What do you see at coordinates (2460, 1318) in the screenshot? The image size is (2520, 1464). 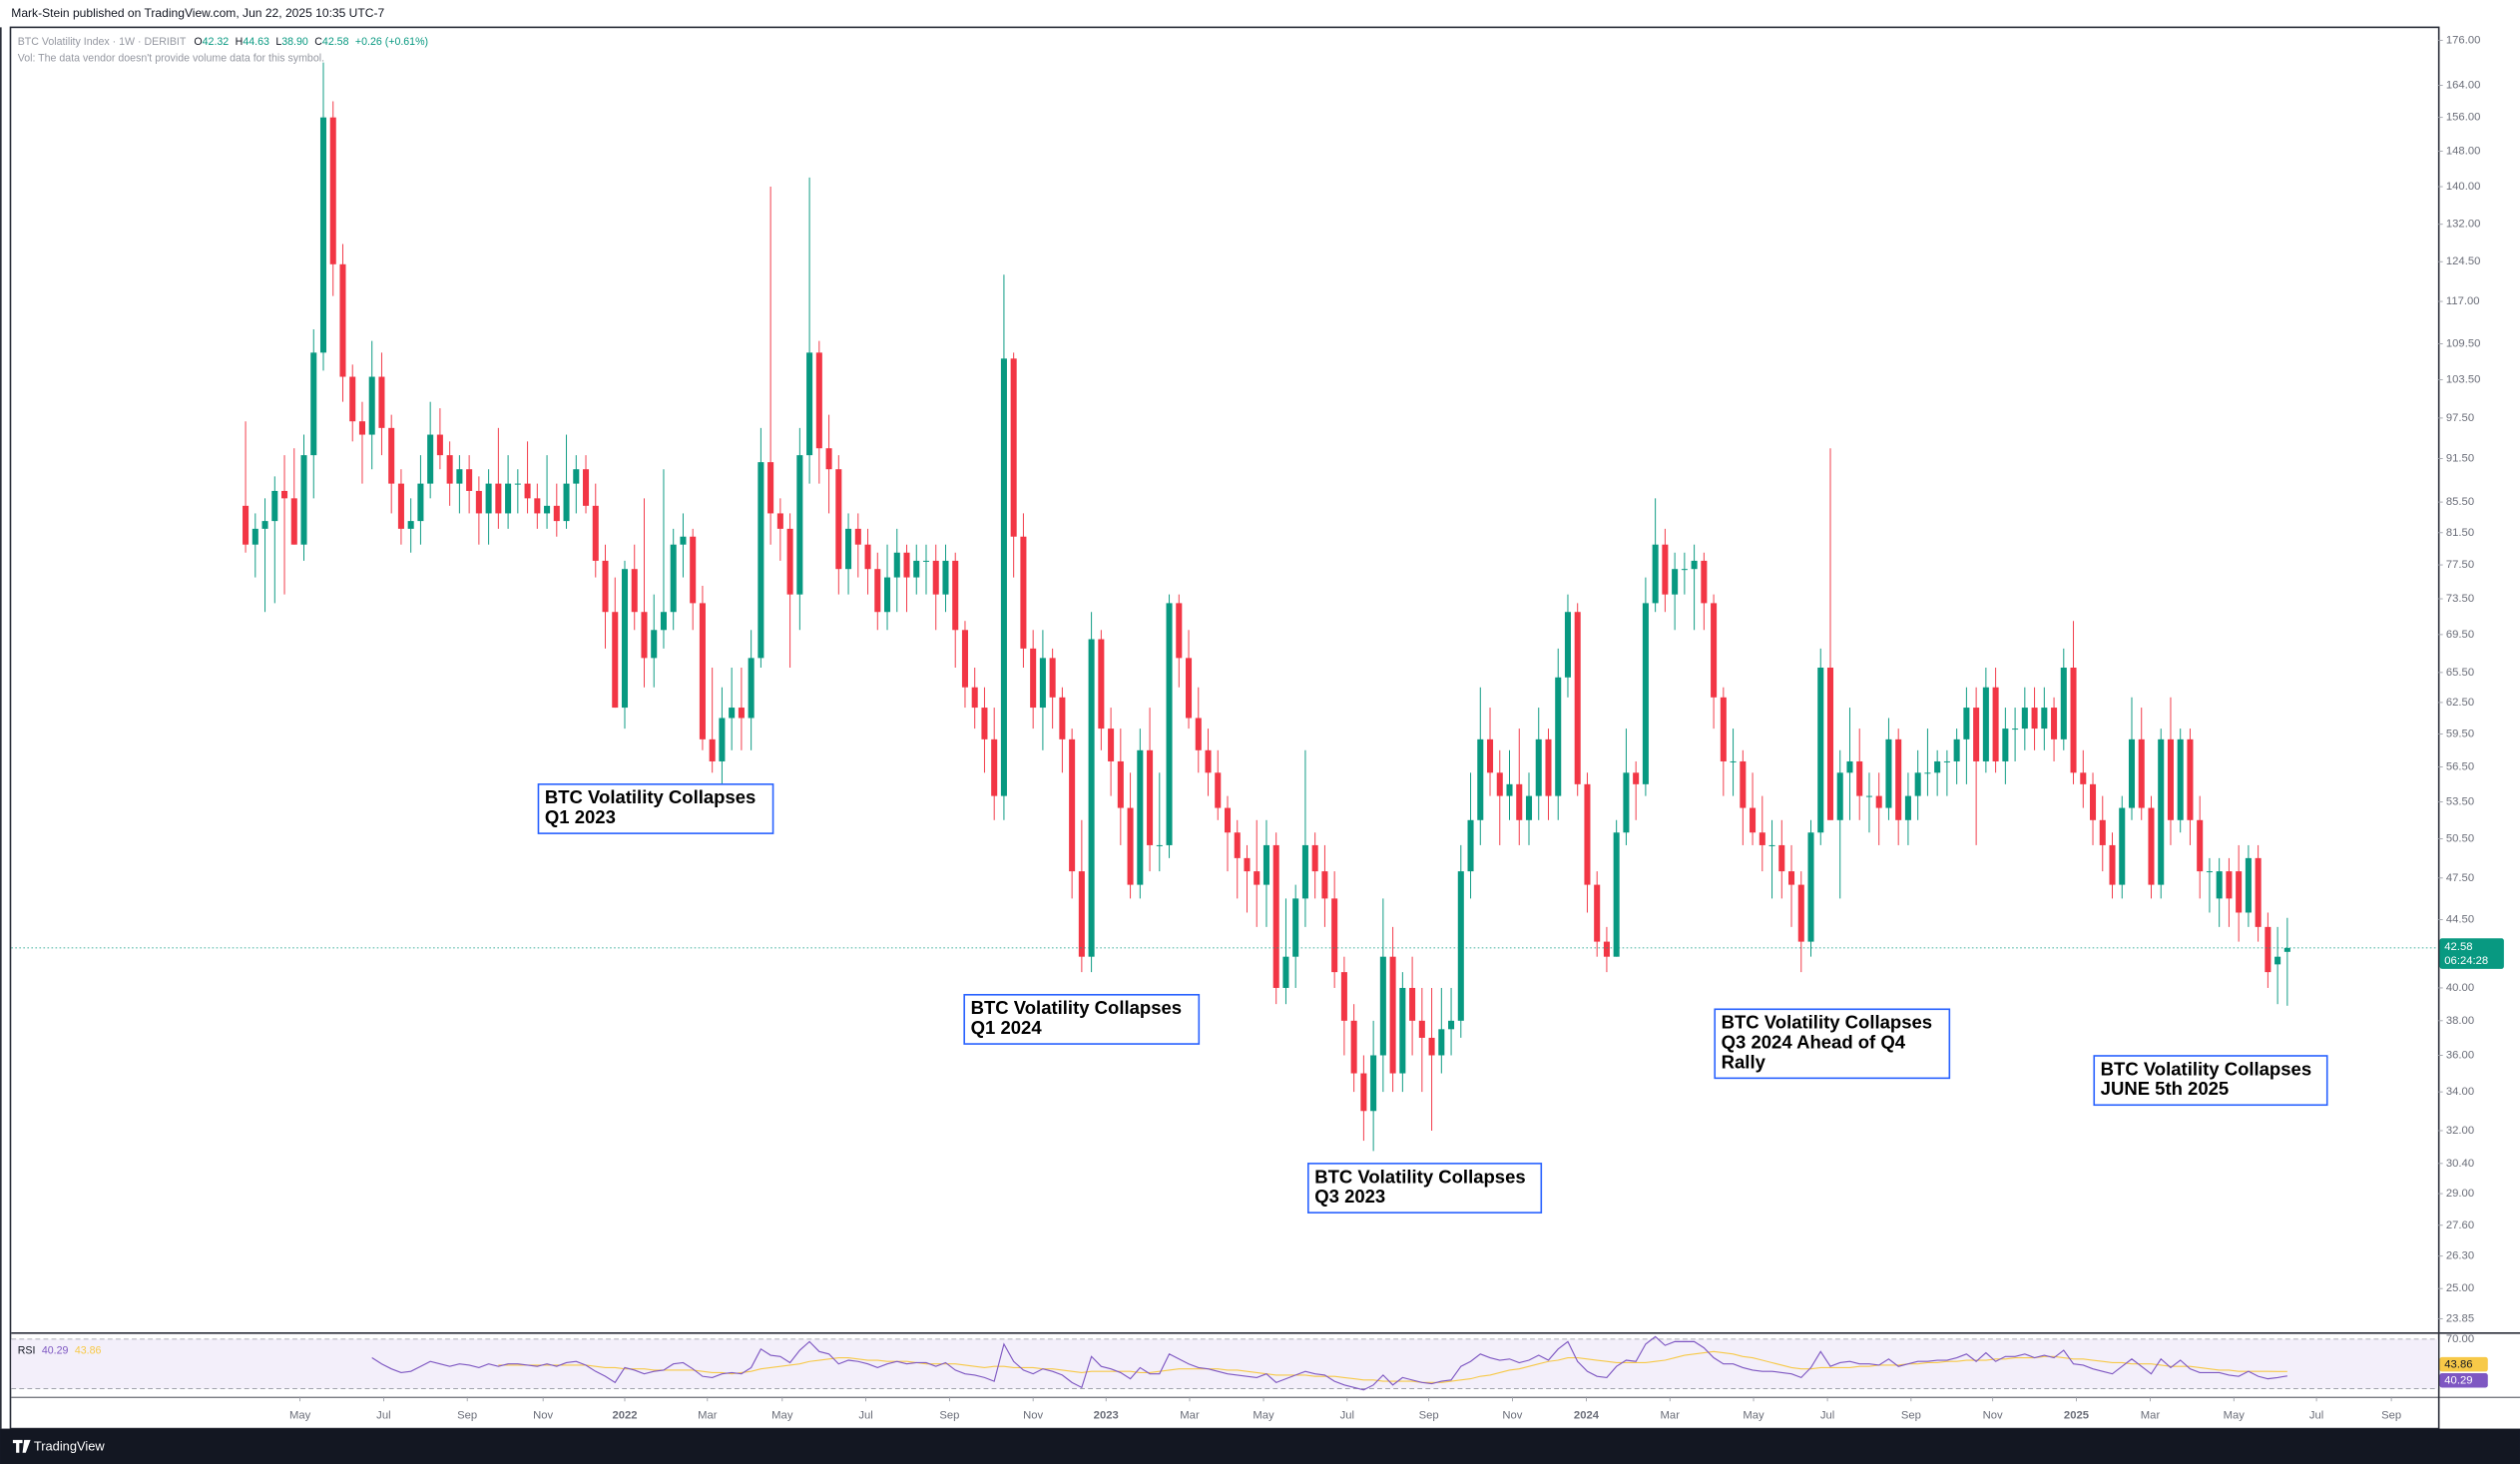 I see `y-tick-label: 23.85` at bounding box center [2460, 1318].